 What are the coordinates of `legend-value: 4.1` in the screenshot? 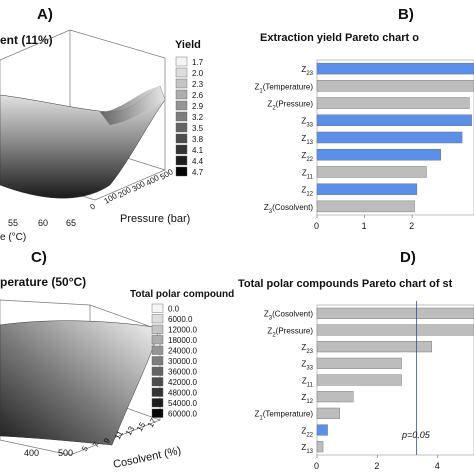 It's located at (198, 150).